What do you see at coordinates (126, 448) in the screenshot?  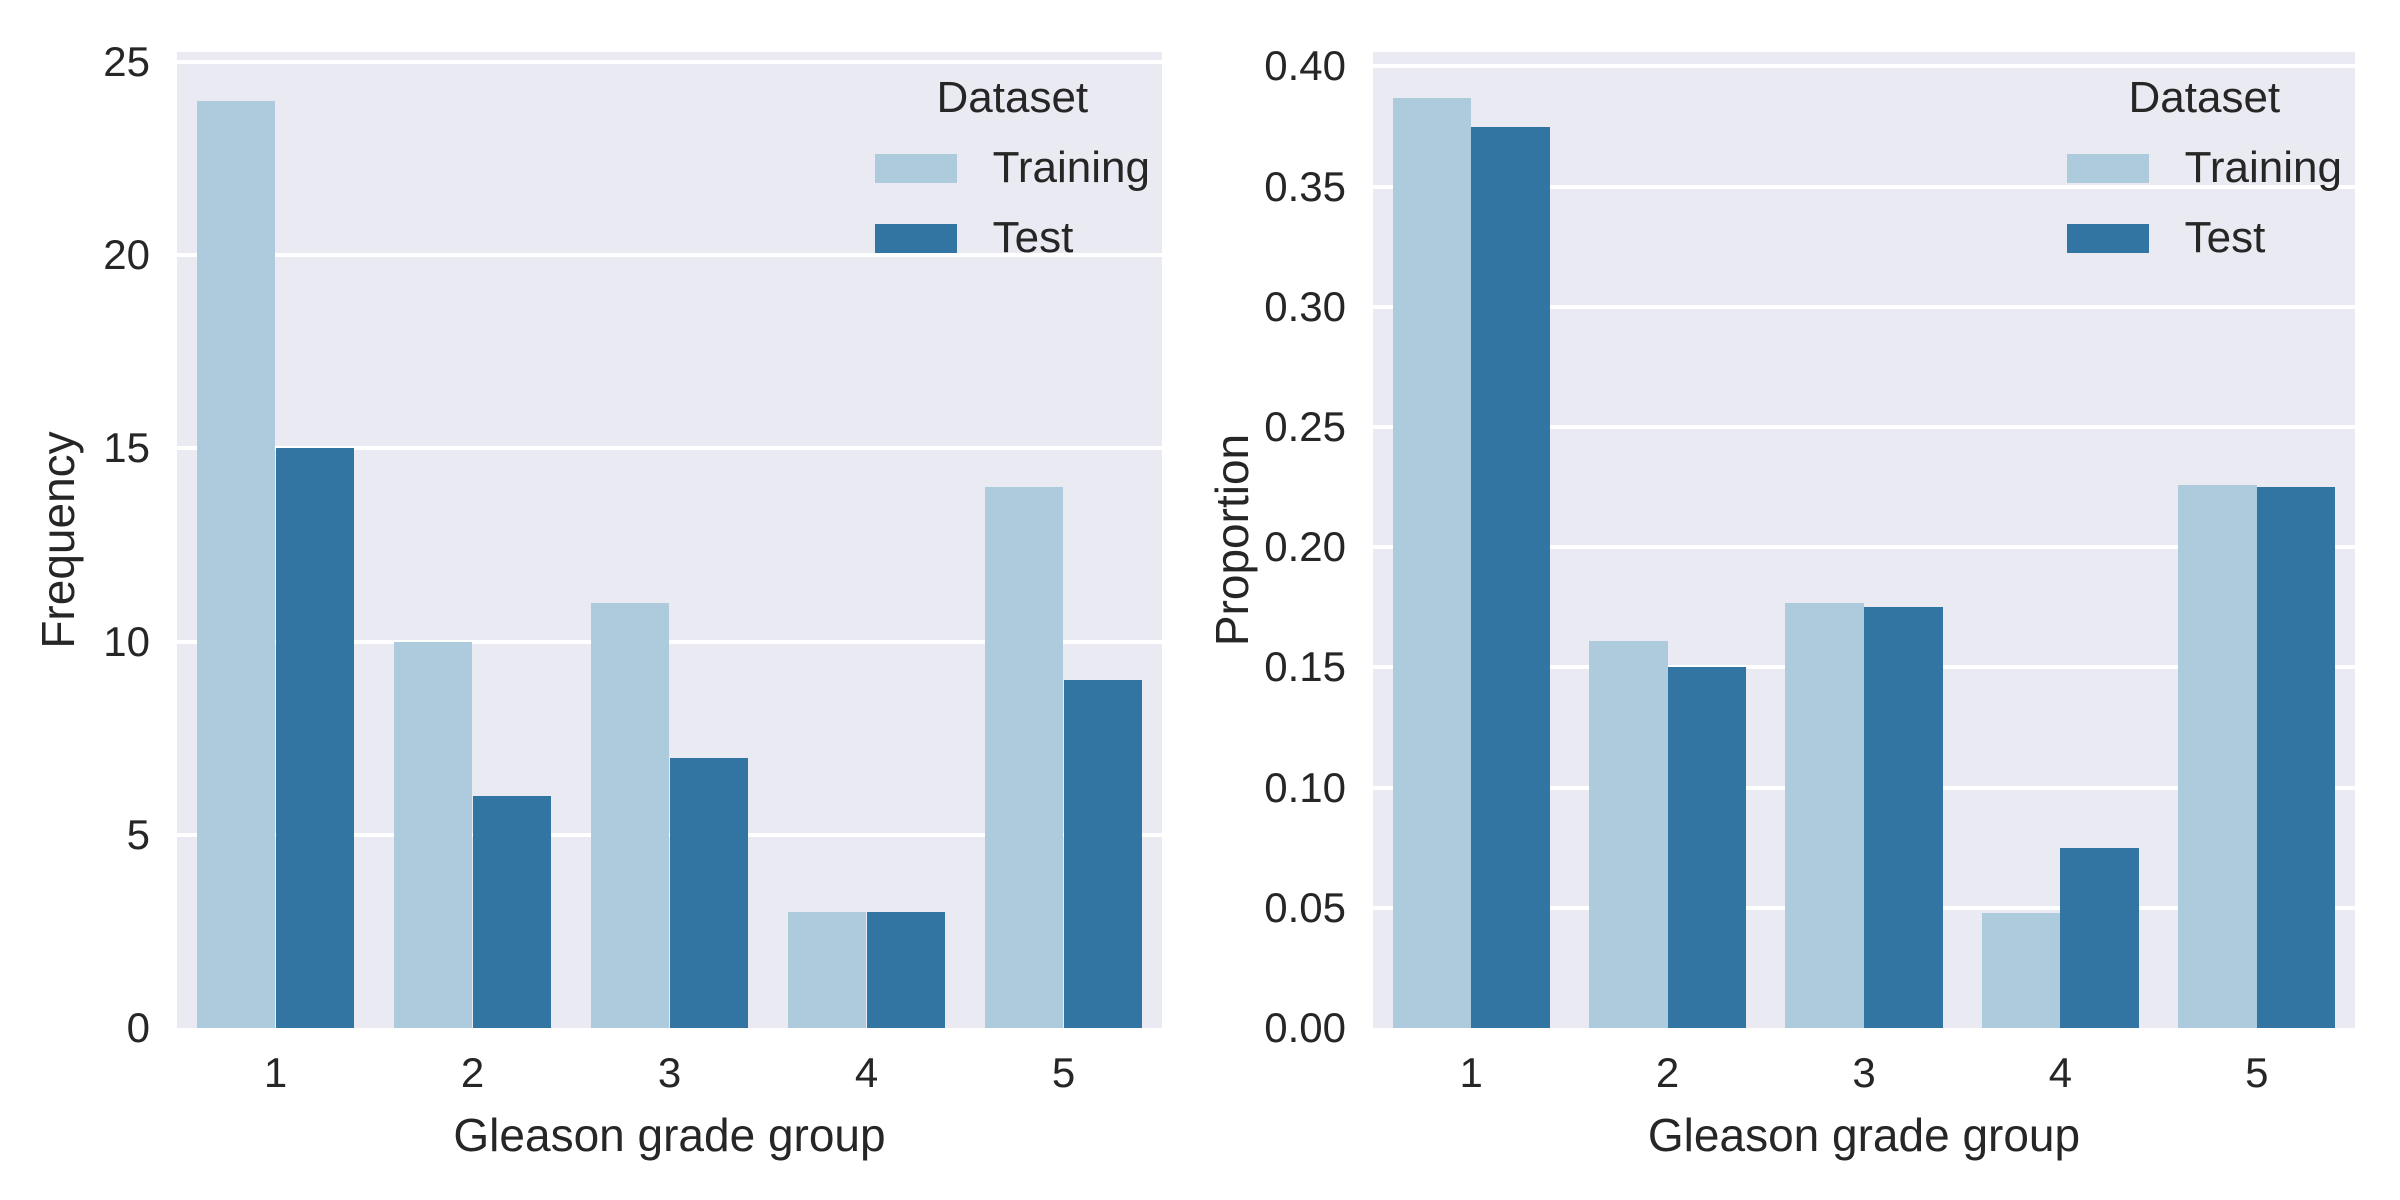 I see `y-tick-label: 15` at bounding box center [126, 448].